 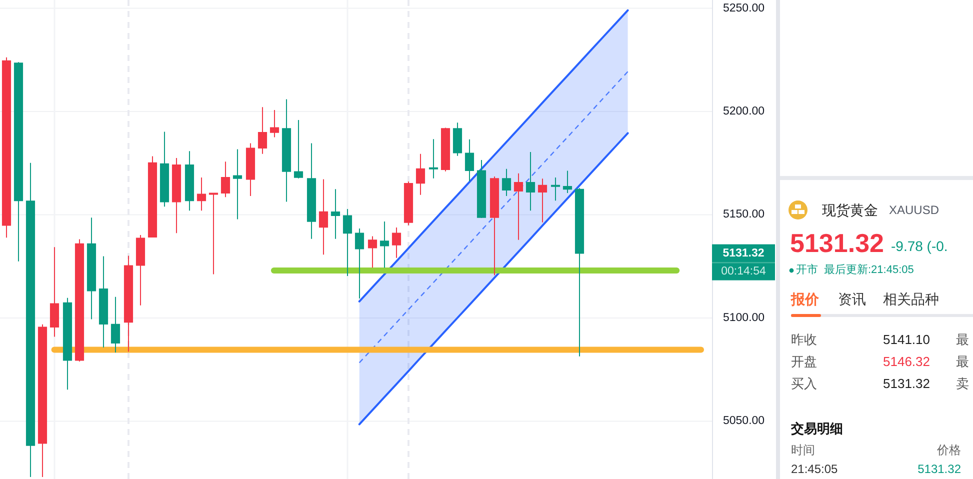 I want to click on text: 卖, so click(x=962, y=383).